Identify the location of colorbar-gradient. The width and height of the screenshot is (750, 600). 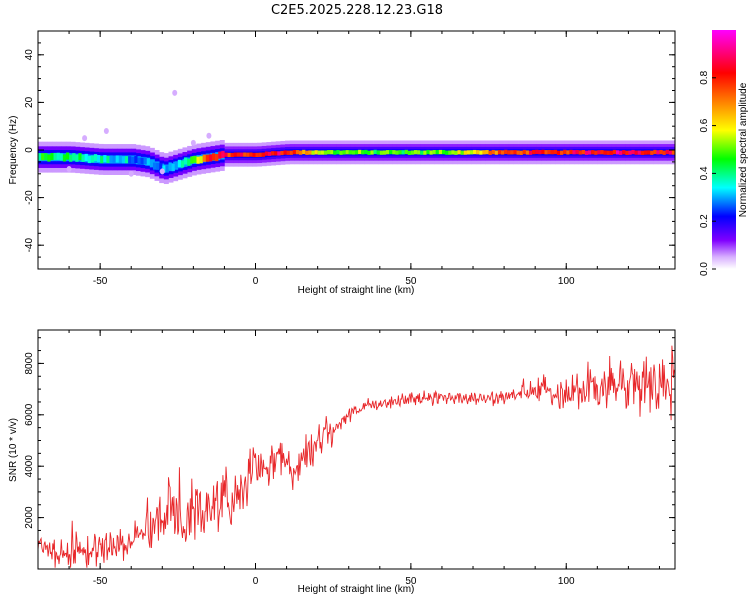
(724, 149).